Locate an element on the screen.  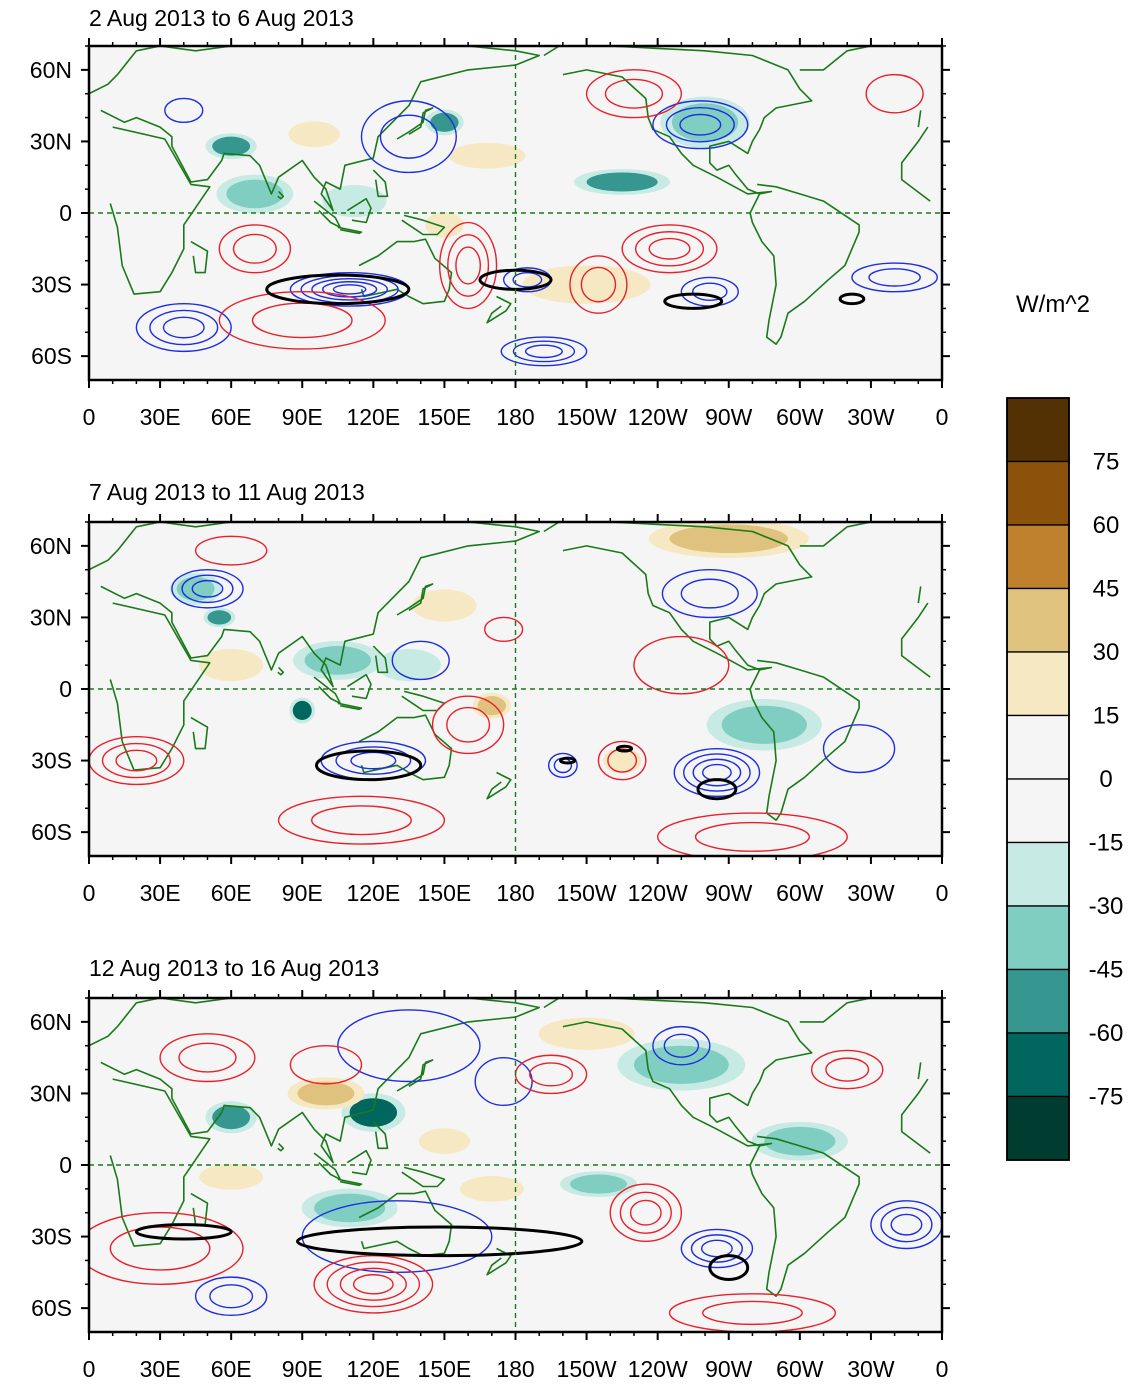
colorbar-label-9: -60 is located at coordinates (1106, 1033).